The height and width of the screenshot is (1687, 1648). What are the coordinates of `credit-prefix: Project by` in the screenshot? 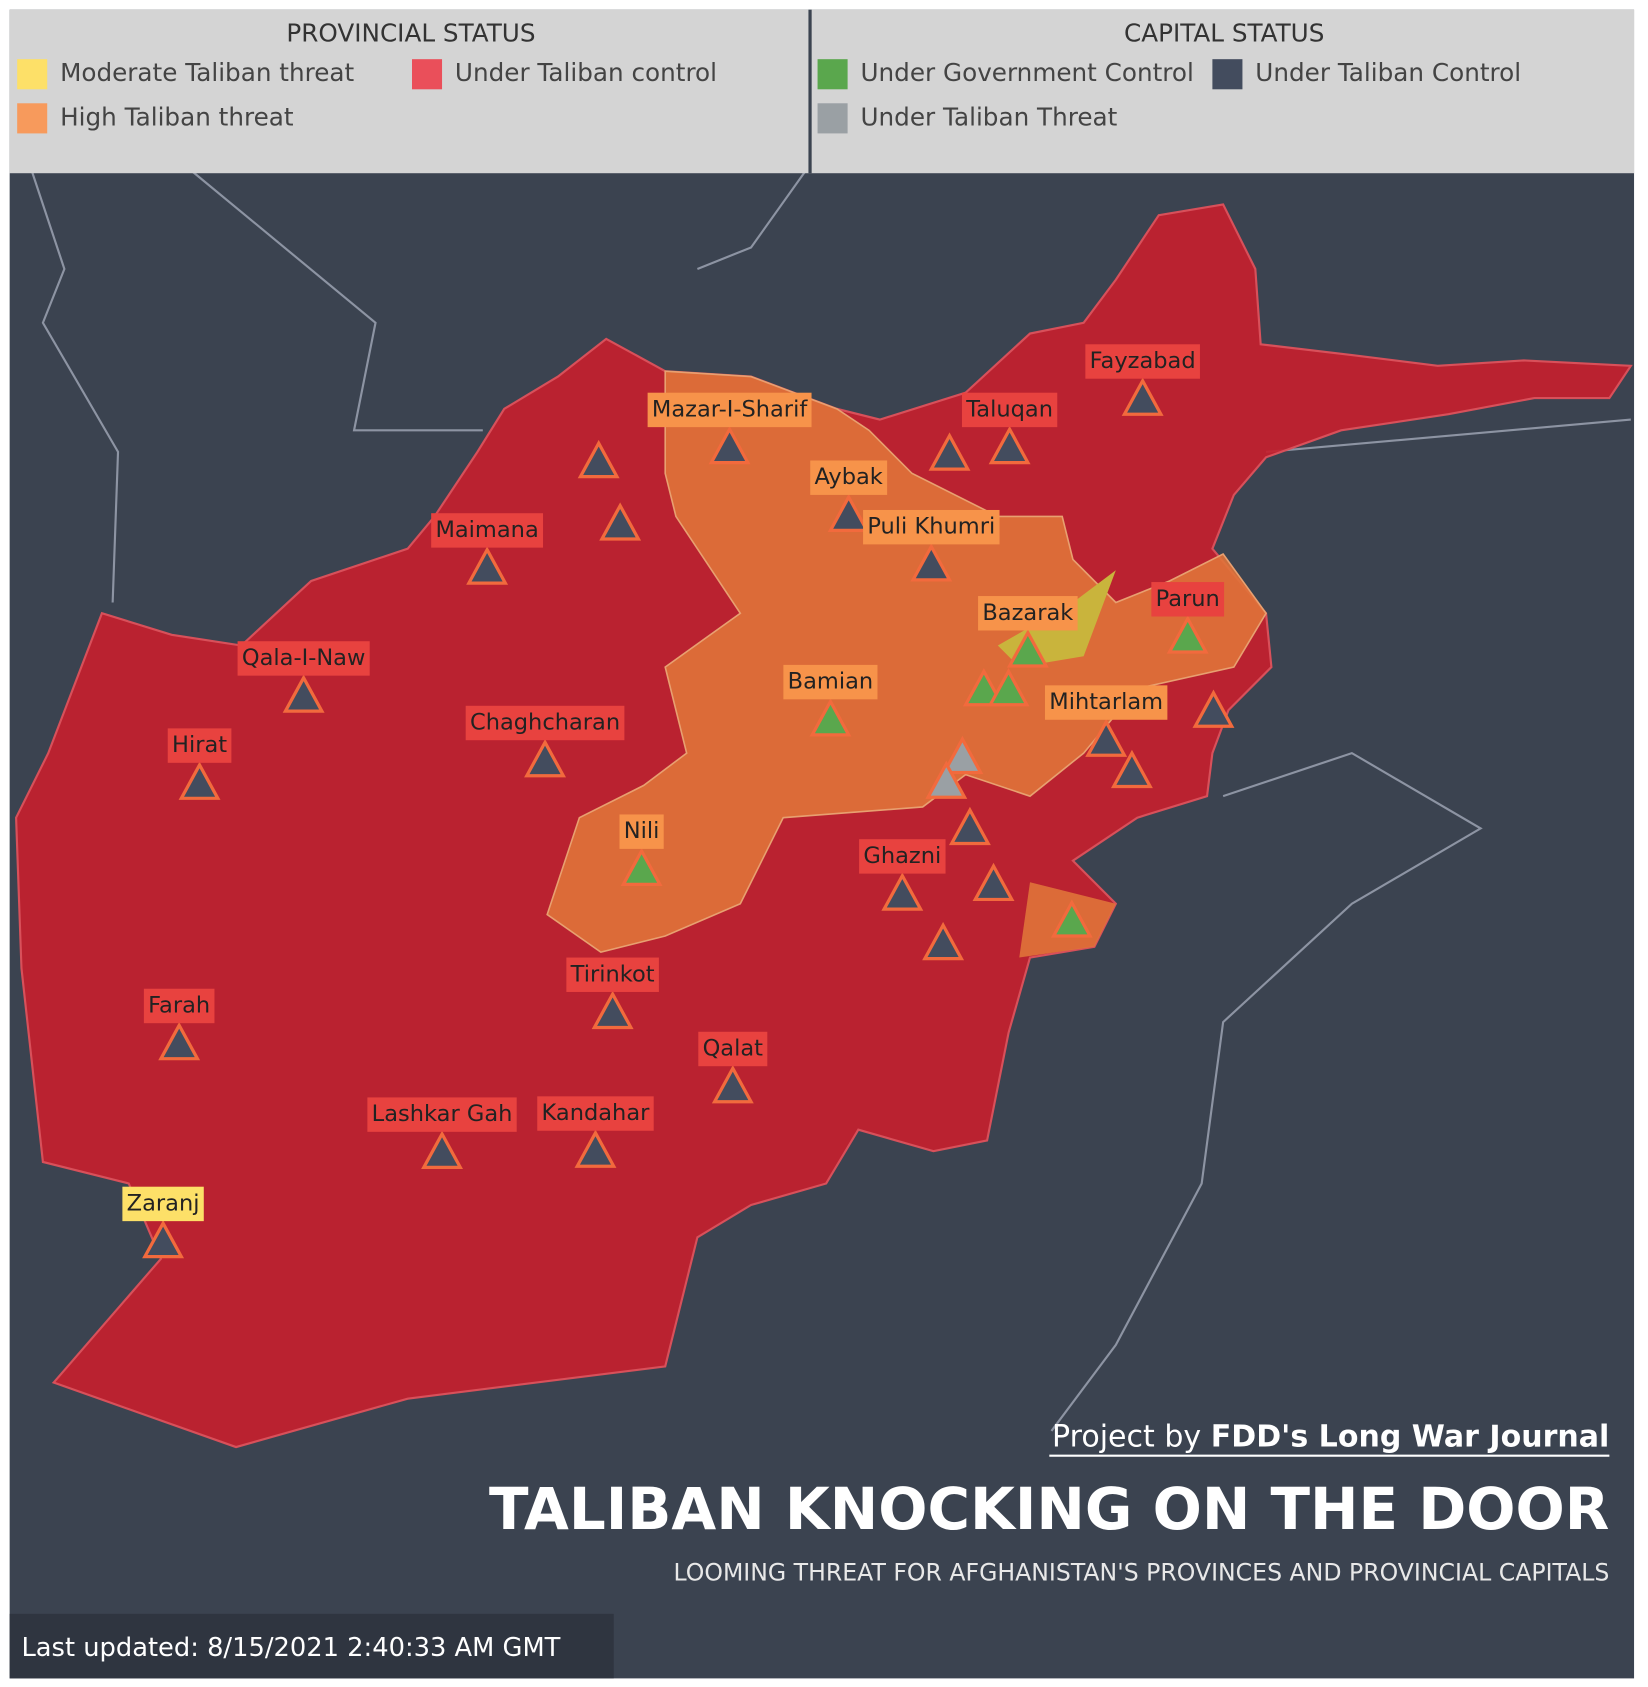 It's located at (1126, 1436).